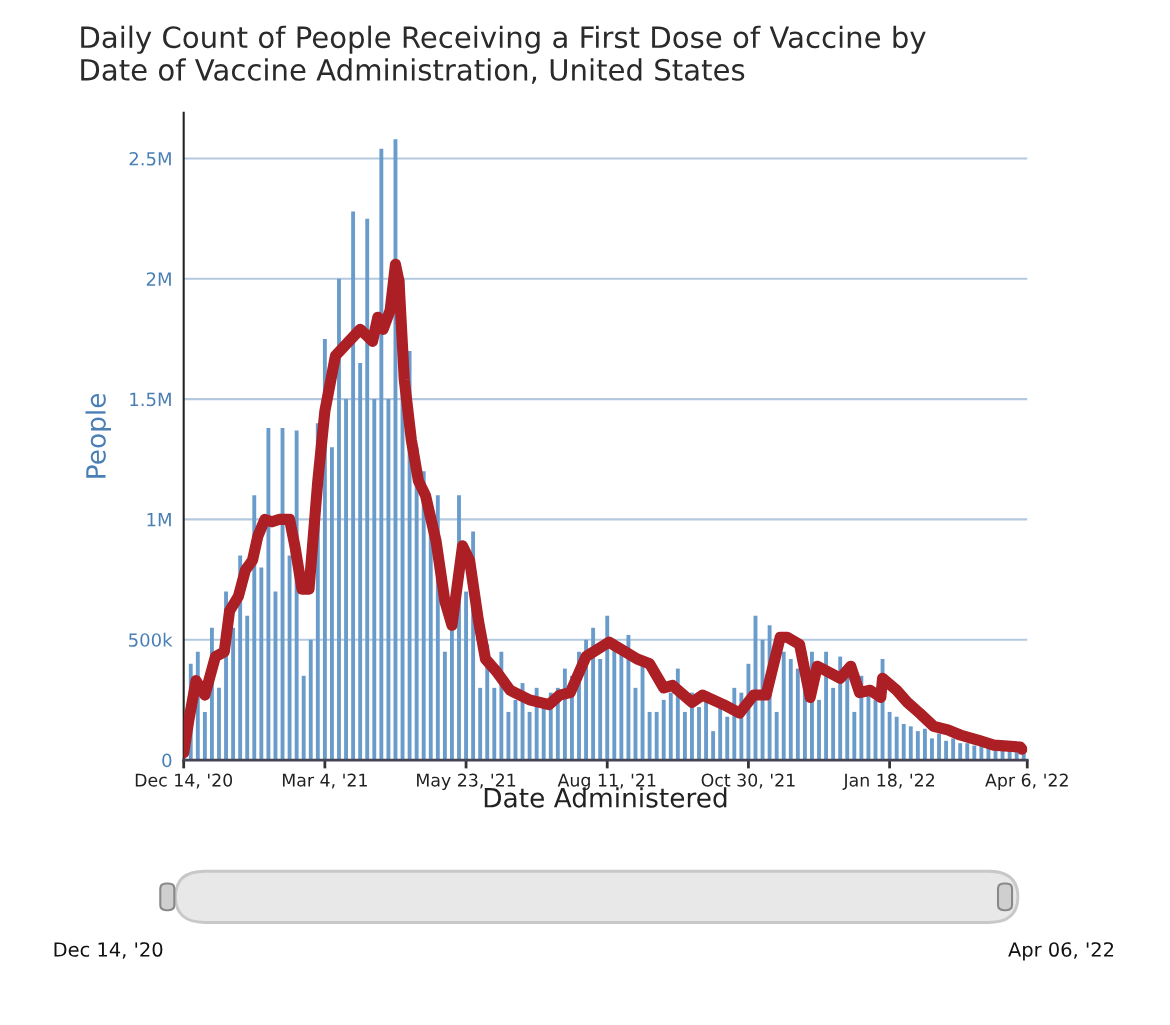  Describe the element at coordinates (1026, 782) in the screenshot. I see `x-tick-label: Apr 6, '22` at that location.